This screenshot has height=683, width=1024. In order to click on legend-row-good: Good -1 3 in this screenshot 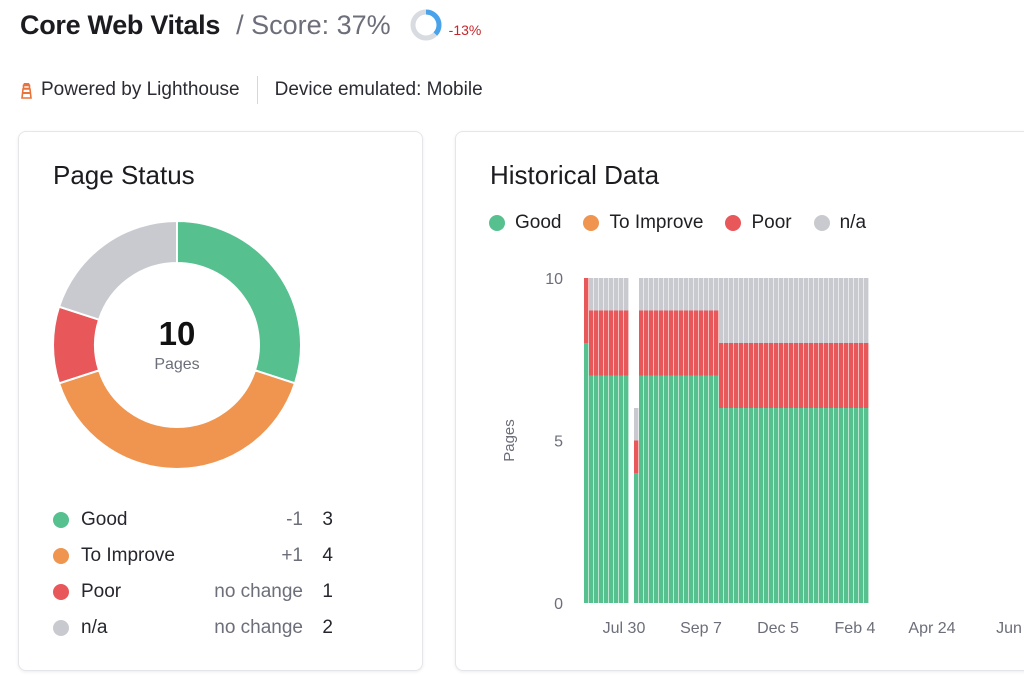, I will do `click(193, 520)`.